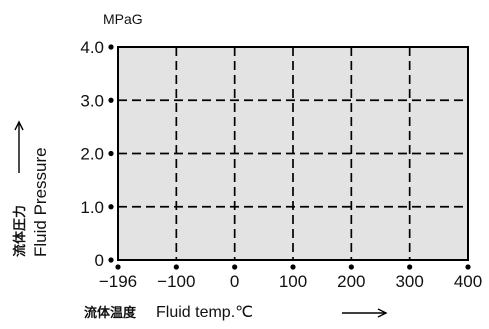 Image resolution: width=489 pixels, height=329 pixels. I want to click on y-axis-title: 流体圧力 Fluid Pressure, so click(31, 188).